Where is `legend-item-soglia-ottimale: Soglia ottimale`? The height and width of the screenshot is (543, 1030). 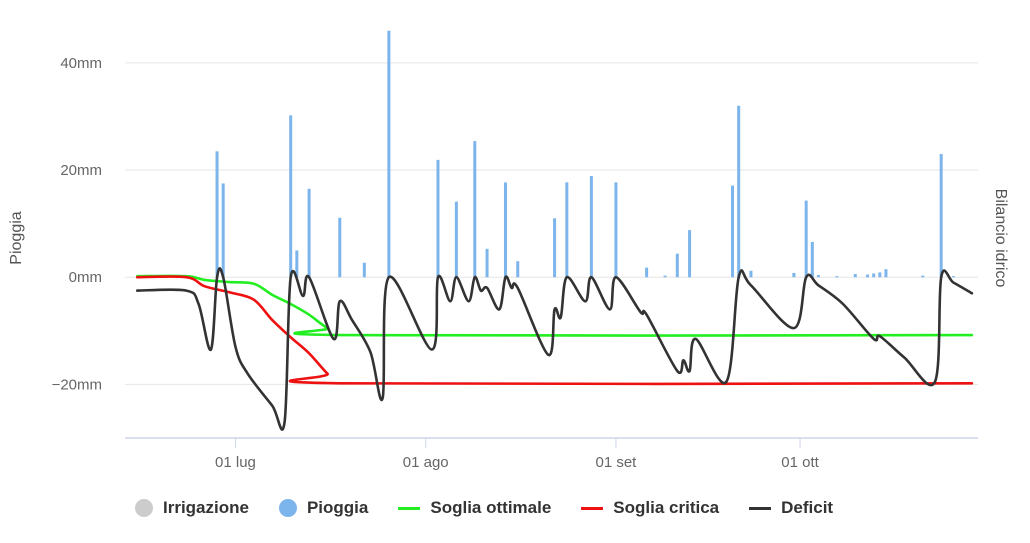
legend-item-soglia-ottimale: Soglia ottimale is located at coordinates (474, 508).